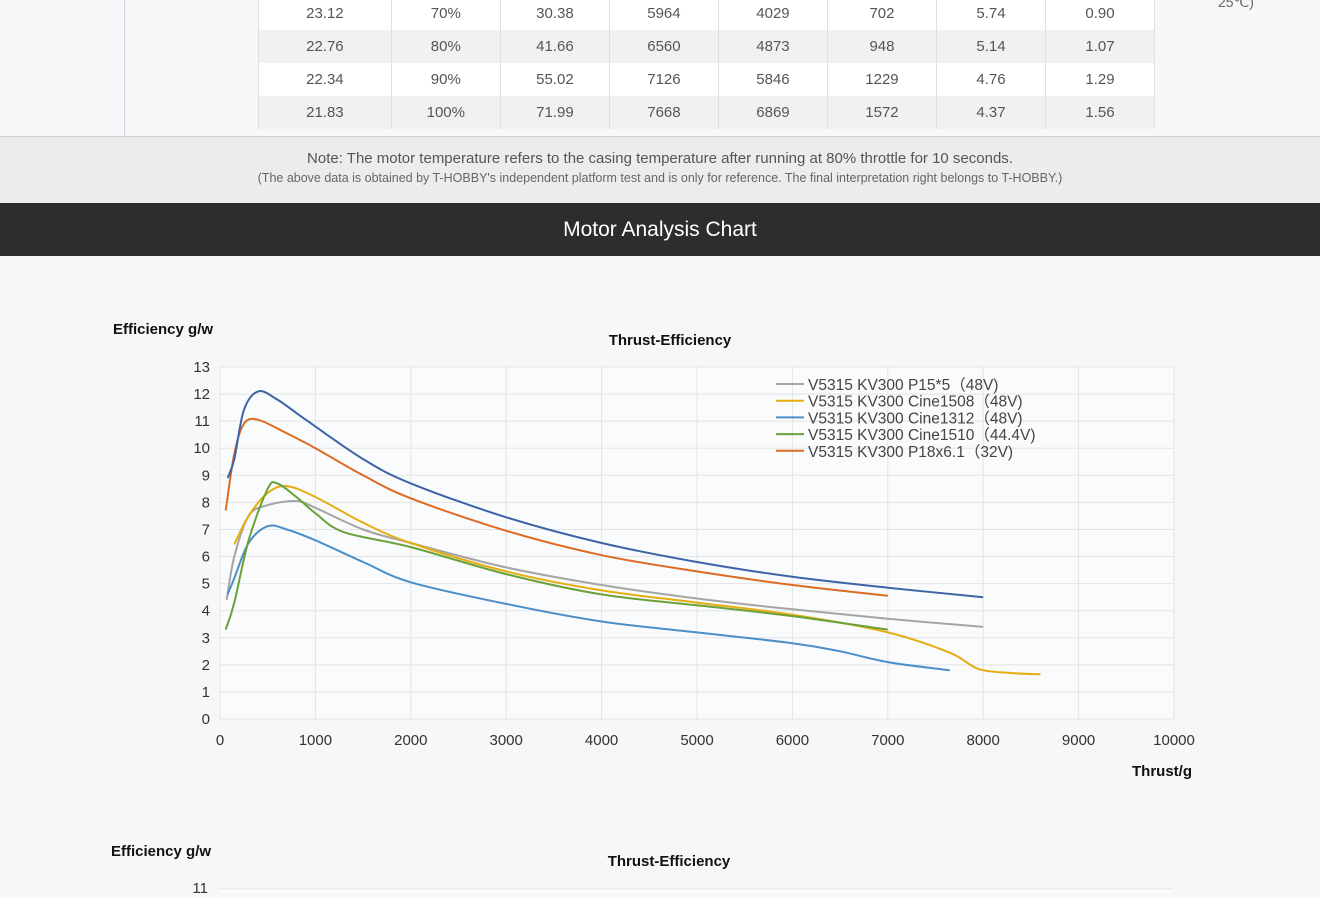 The width and height of the screenshot is (1320, 898). Describe the element at coordinates (792, 740) in the screenshot. I see `x-tick-label: 6000` at that location.